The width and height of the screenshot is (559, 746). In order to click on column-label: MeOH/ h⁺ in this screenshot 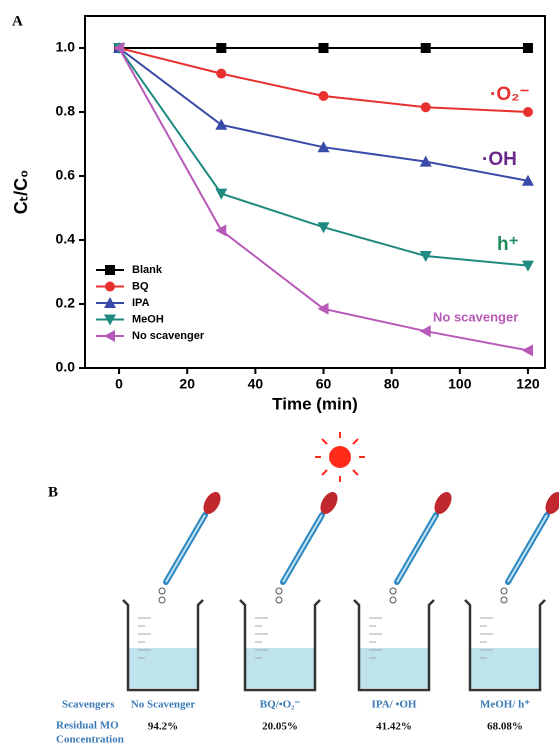, I will do `click(505, 705)`.